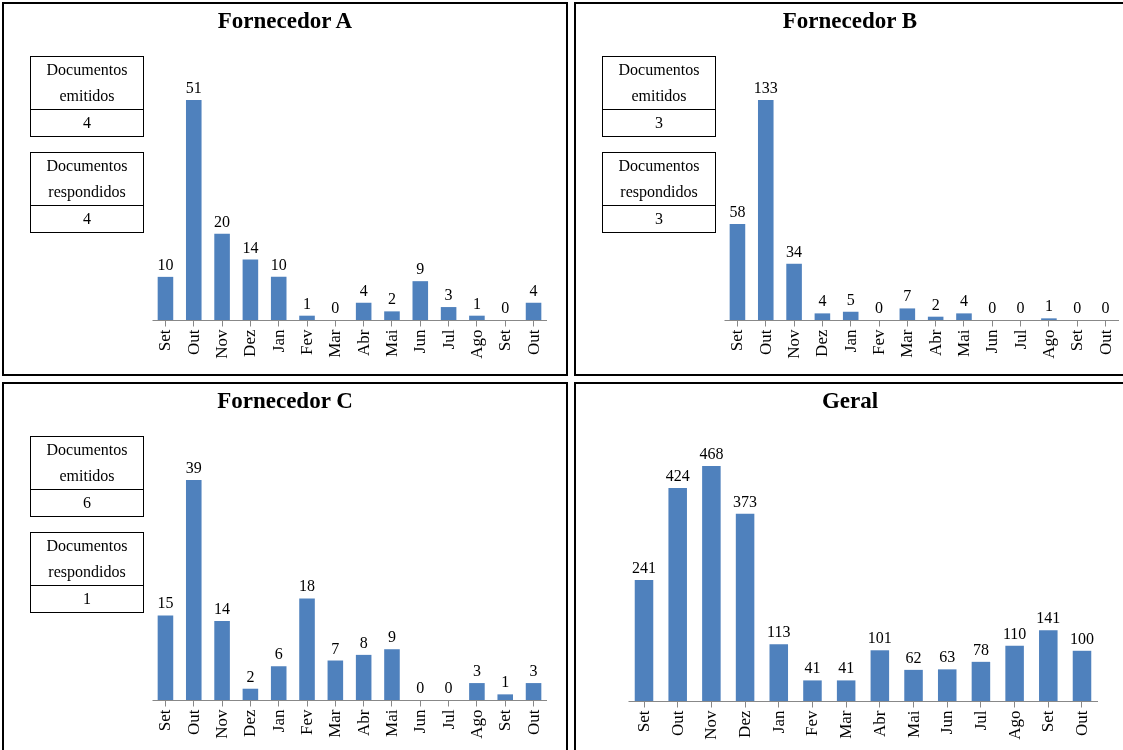 The height and width of the screenshot is (750, 1123). What do you see at coordinates (165, 603) in the screenshot?
I see `data-label: 15` at bounding box center [165, 603].